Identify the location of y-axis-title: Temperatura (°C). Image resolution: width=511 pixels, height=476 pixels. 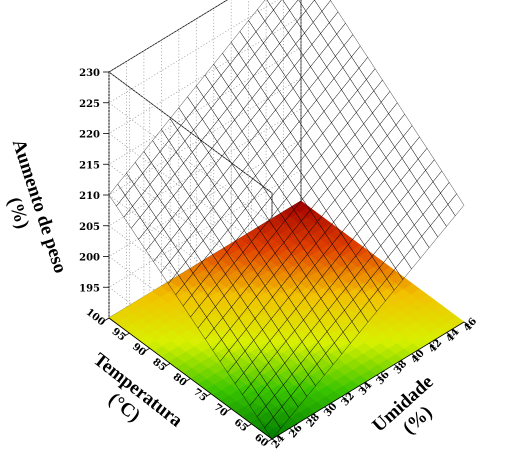
(138, 390).